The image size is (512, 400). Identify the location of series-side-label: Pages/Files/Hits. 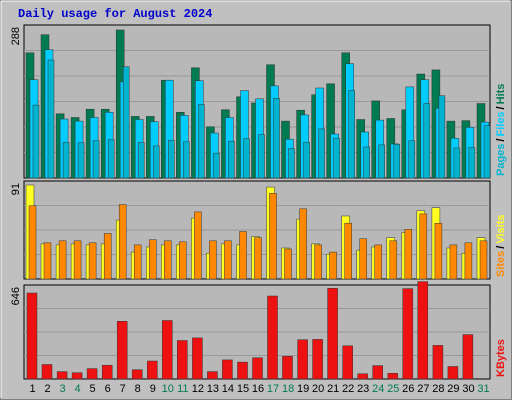
(501, 130).